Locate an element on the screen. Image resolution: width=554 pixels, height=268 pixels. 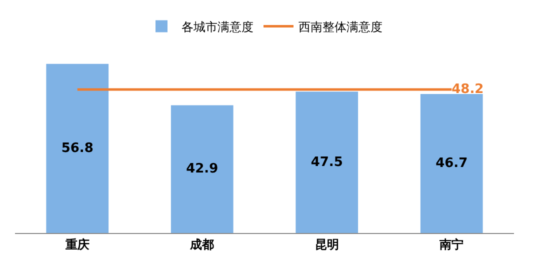
x-tick-label: 昆明 is located at coordinates (326, 244).